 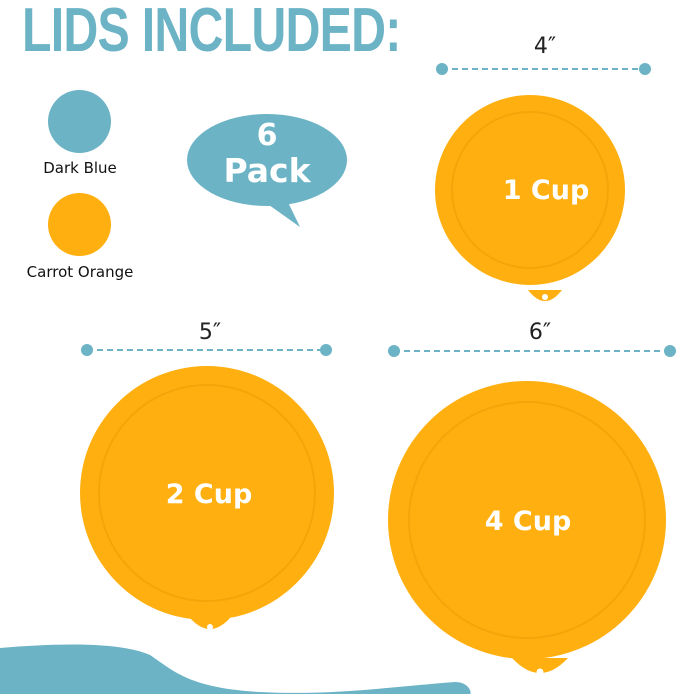 I want to click on color-swatch-carrot-orange, so click(x=79, y=224).